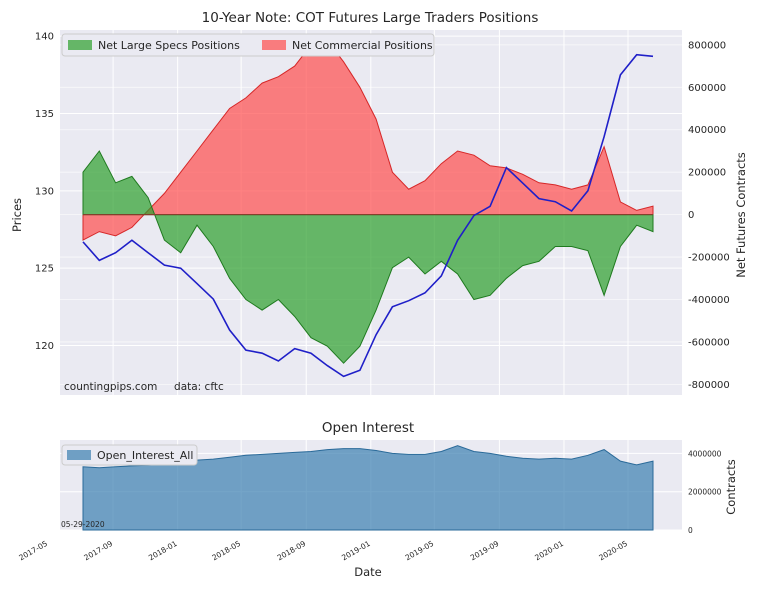  I want to click on x-tick-label: 2020-01, so click(549, 551).